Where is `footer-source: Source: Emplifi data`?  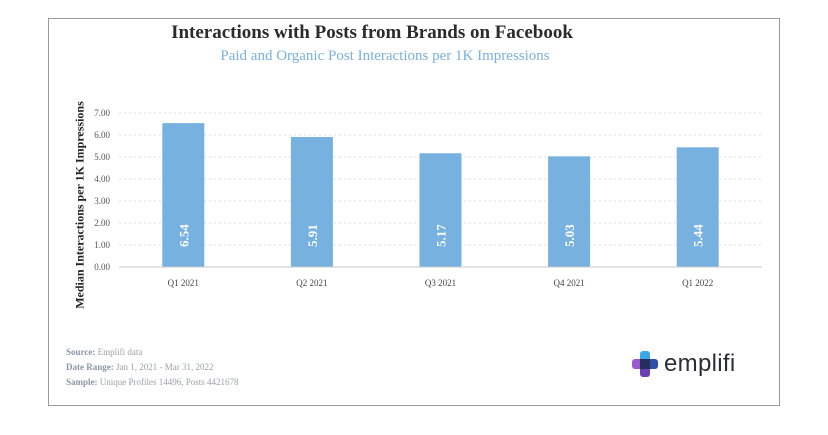 footer-source: Source: Emplifi data is located at coordinates (104, 352).